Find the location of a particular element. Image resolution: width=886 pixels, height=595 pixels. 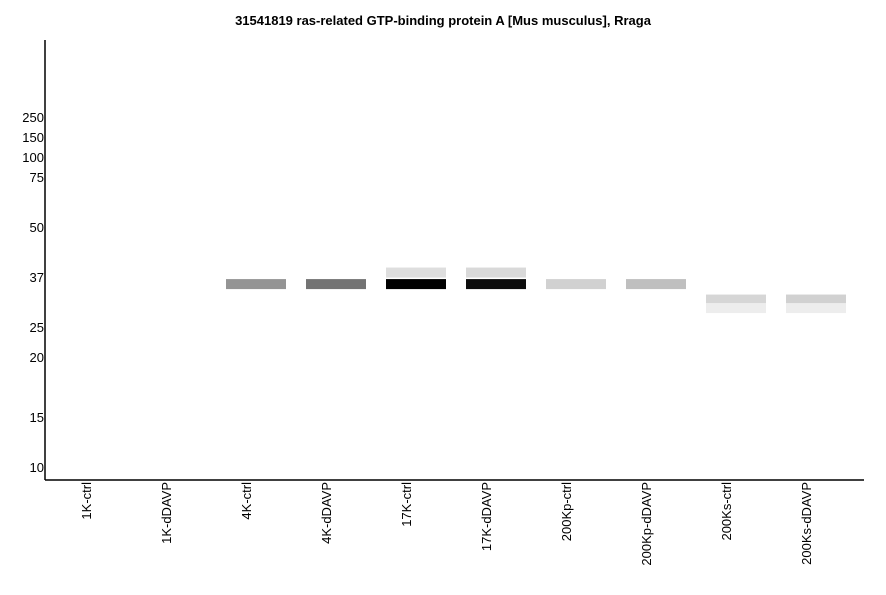

y-tick-label: 10 is located at coordinates (37, 467).